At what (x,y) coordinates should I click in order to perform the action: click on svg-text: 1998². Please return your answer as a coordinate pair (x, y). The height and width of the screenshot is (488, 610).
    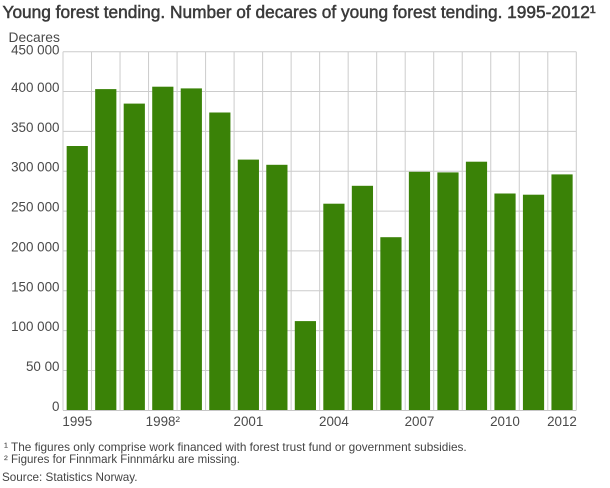
    Looking at the image, I should click on (163, 421).